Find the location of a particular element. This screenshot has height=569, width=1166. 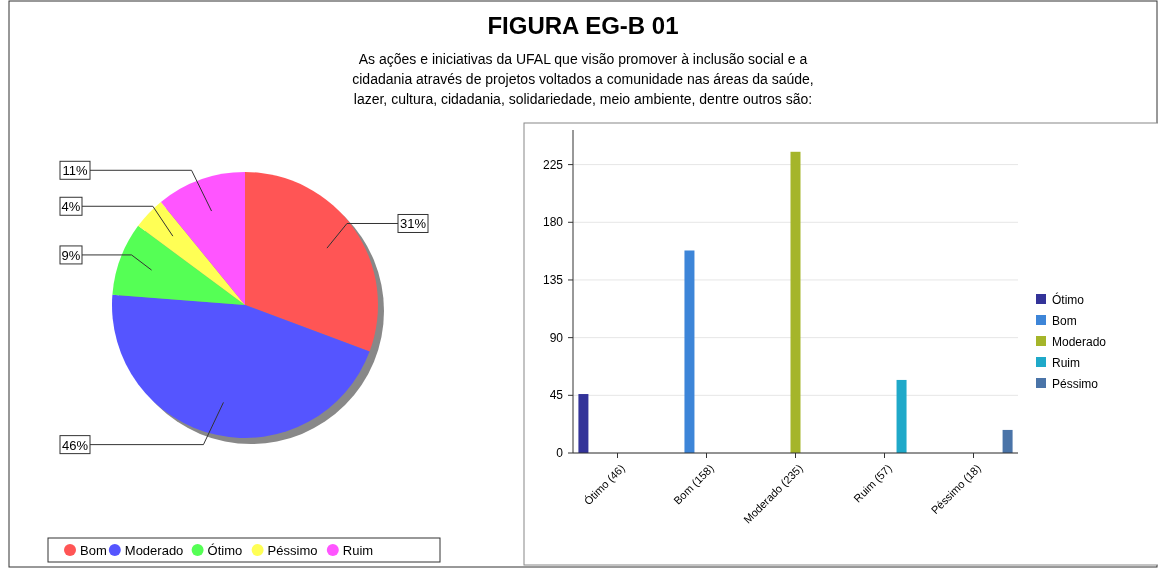

data-label: 31% is located at coordinates (413, 224).